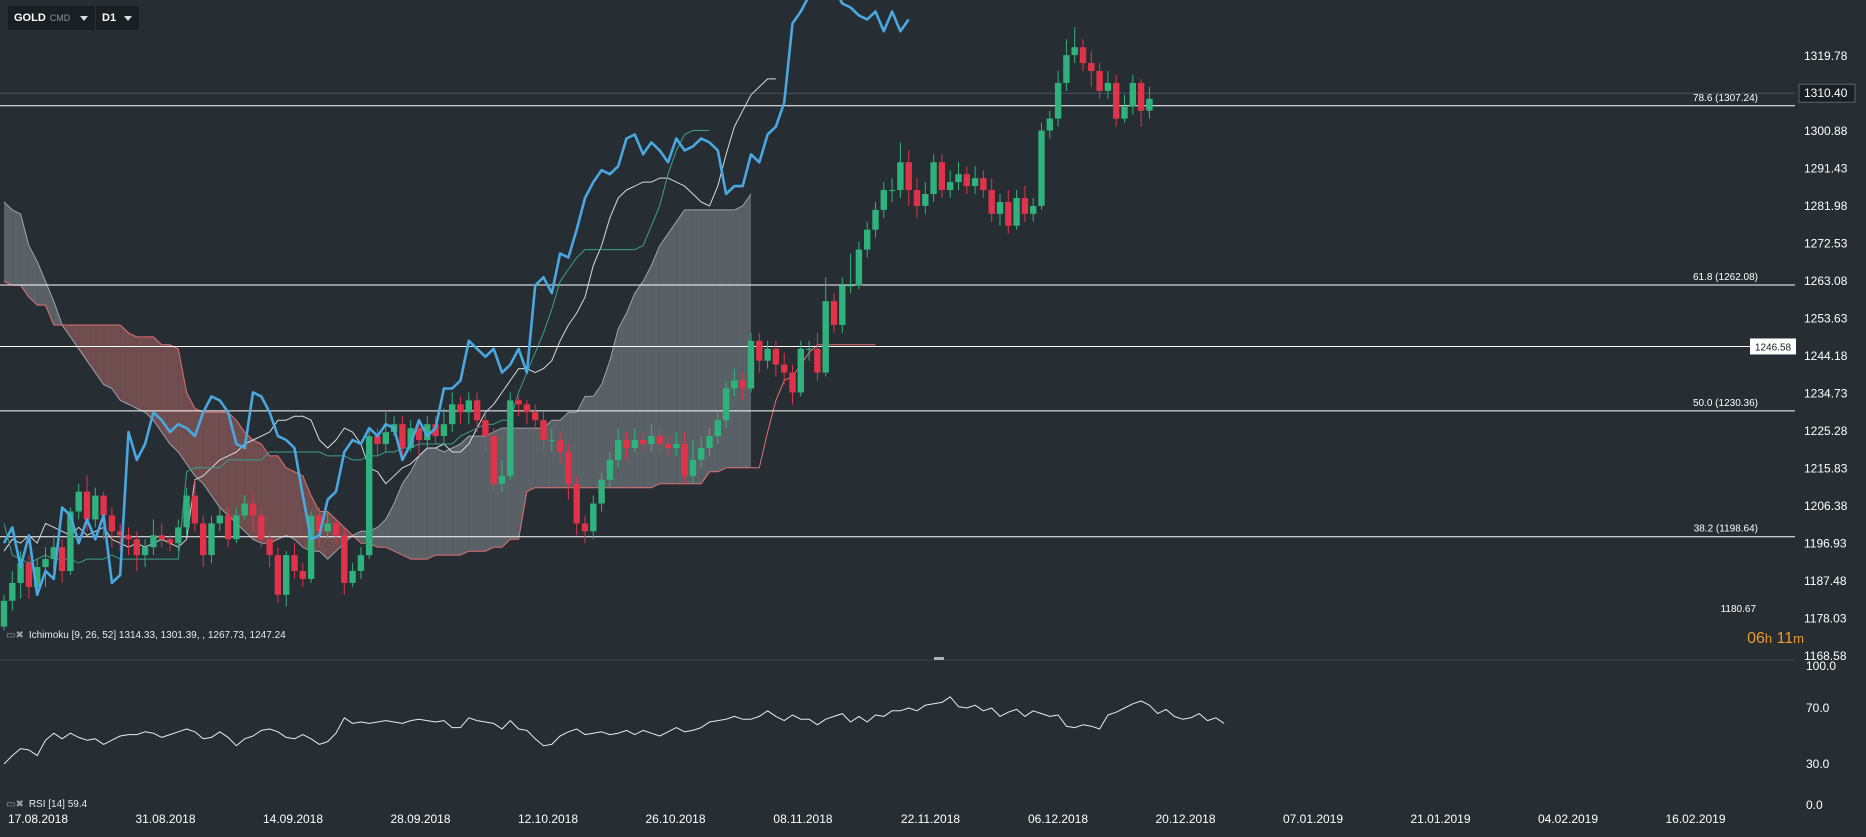 Image resolution: width=1866 pixels, height=837 pixels. I want to click on candle-countdown: 06h 11m, so click(1775, 639).